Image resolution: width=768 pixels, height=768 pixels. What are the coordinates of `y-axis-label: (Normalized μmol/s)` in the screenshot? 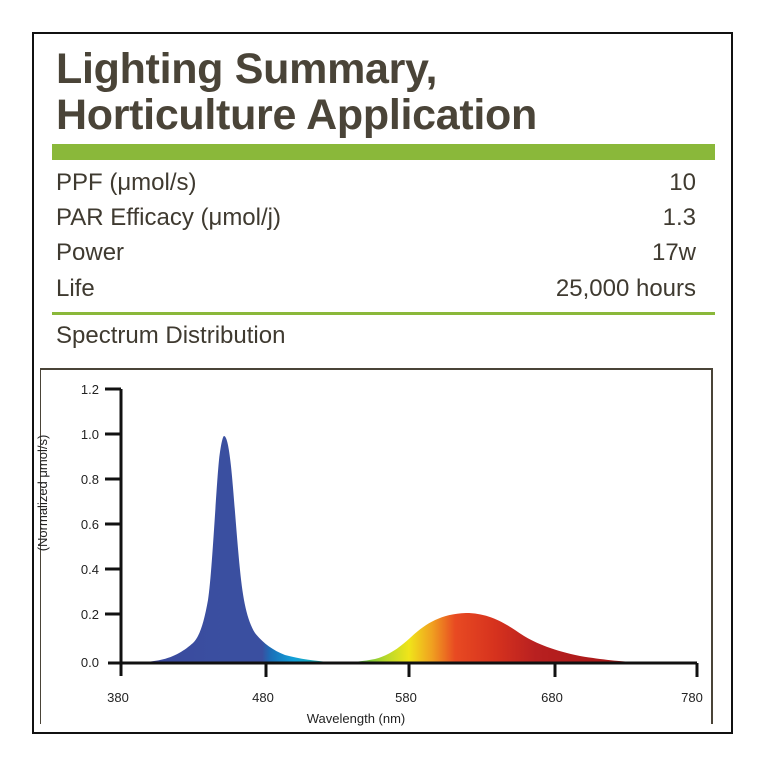 It's located at (42, 493).